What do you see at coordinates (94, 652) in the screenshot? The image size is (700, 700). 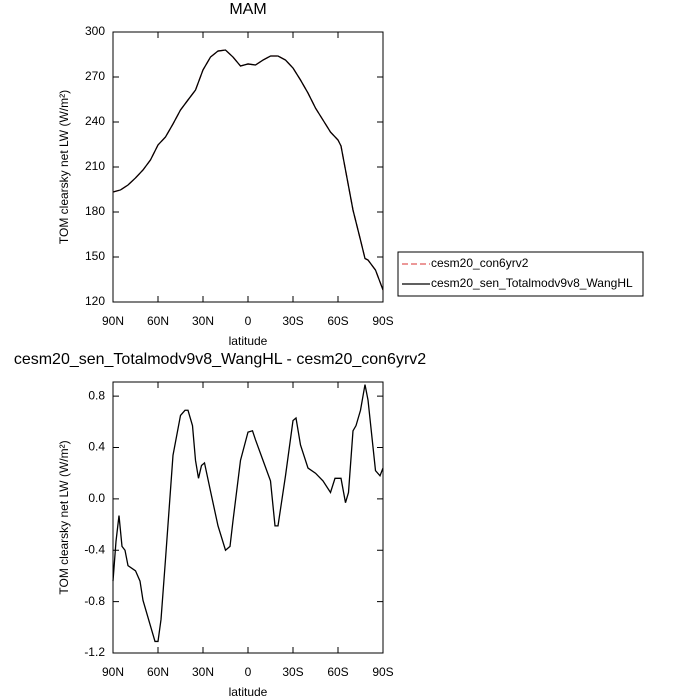 I see `y-tick-label: -1.2` at bounding box center [94, 652].